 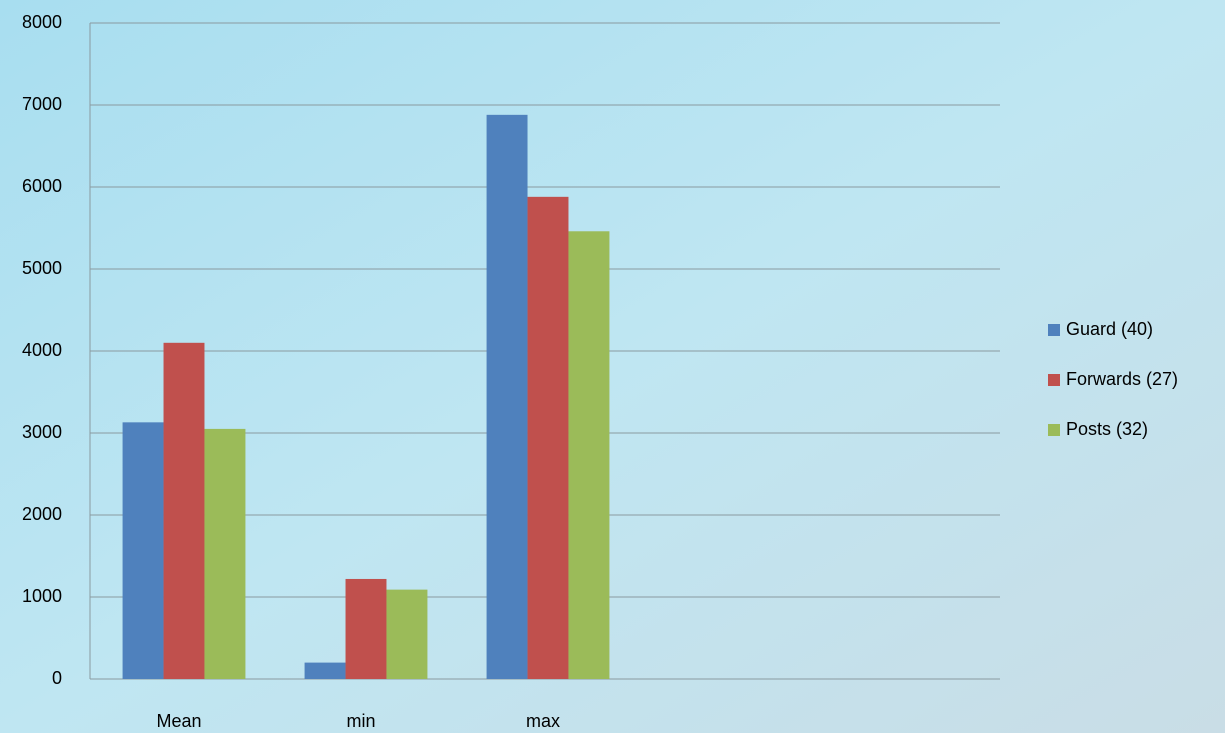 I want to click on x-tick-label: min, so click(x=360, y=721).